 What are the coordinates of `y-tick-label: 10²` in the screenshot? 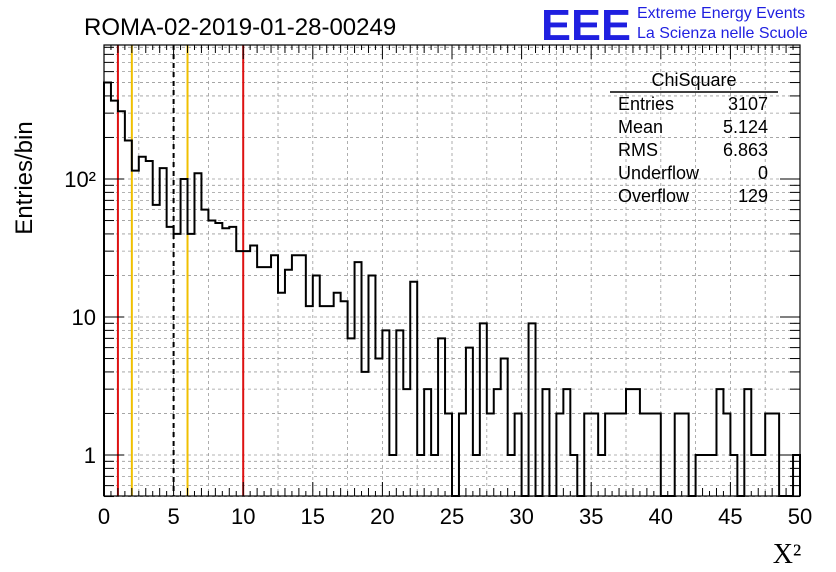 It's located at (80, 179).